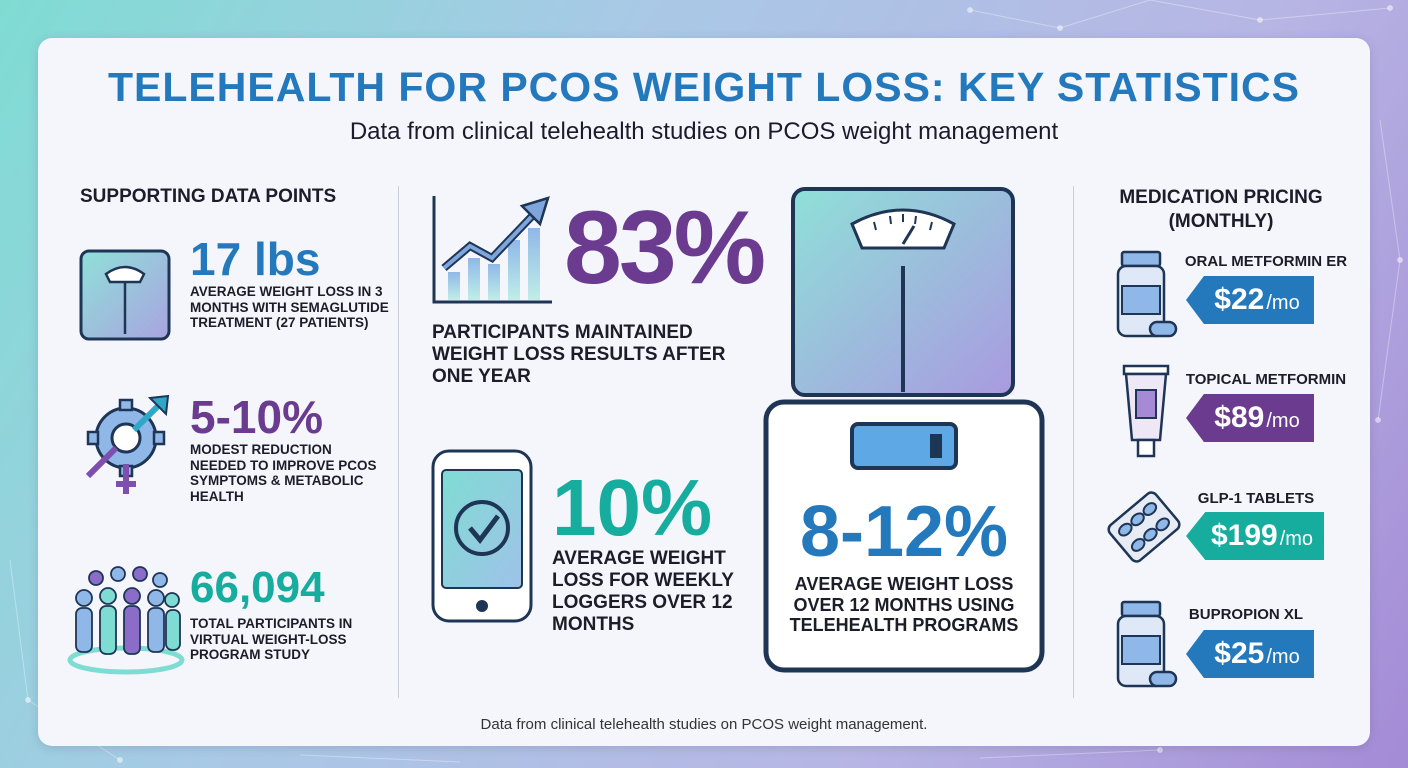 The height and width of the screenshot is (768, 1408). Describe the element at coordinates (632, 507) in the screenshot. I see `stat-value-loggers: 10%` at that location.